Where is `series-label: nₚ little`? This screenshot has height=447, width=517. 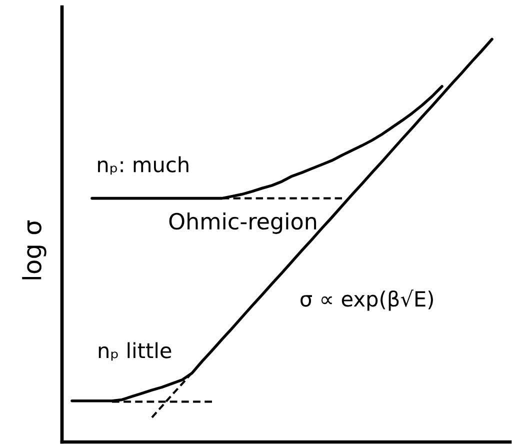
series-label: nₚ little is located at coordinates (135, 351).